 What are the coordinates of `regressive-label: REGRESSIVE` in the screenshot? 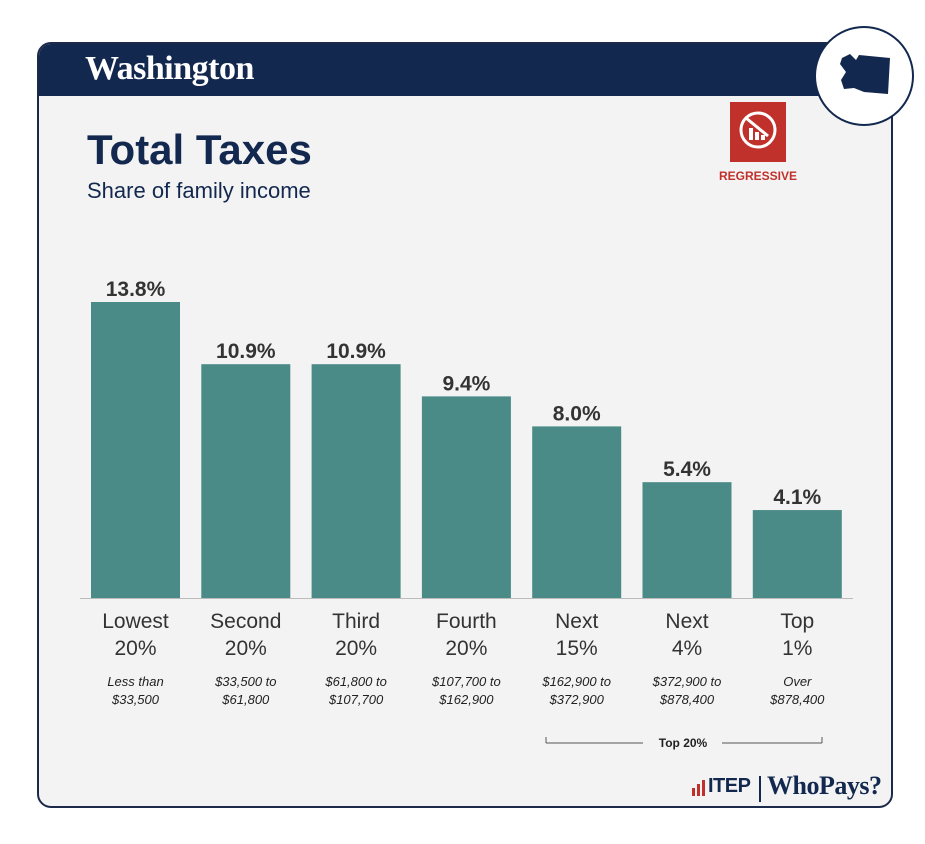 It's located at (758, 176).